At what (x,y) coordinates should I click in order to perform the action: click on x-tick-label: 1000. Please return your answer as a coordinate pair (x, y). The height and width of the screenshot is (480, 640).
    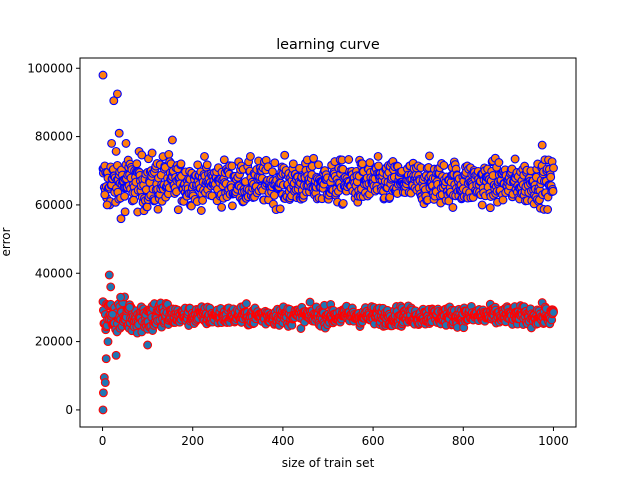
    Looking at the image, I should click on (553, 441).